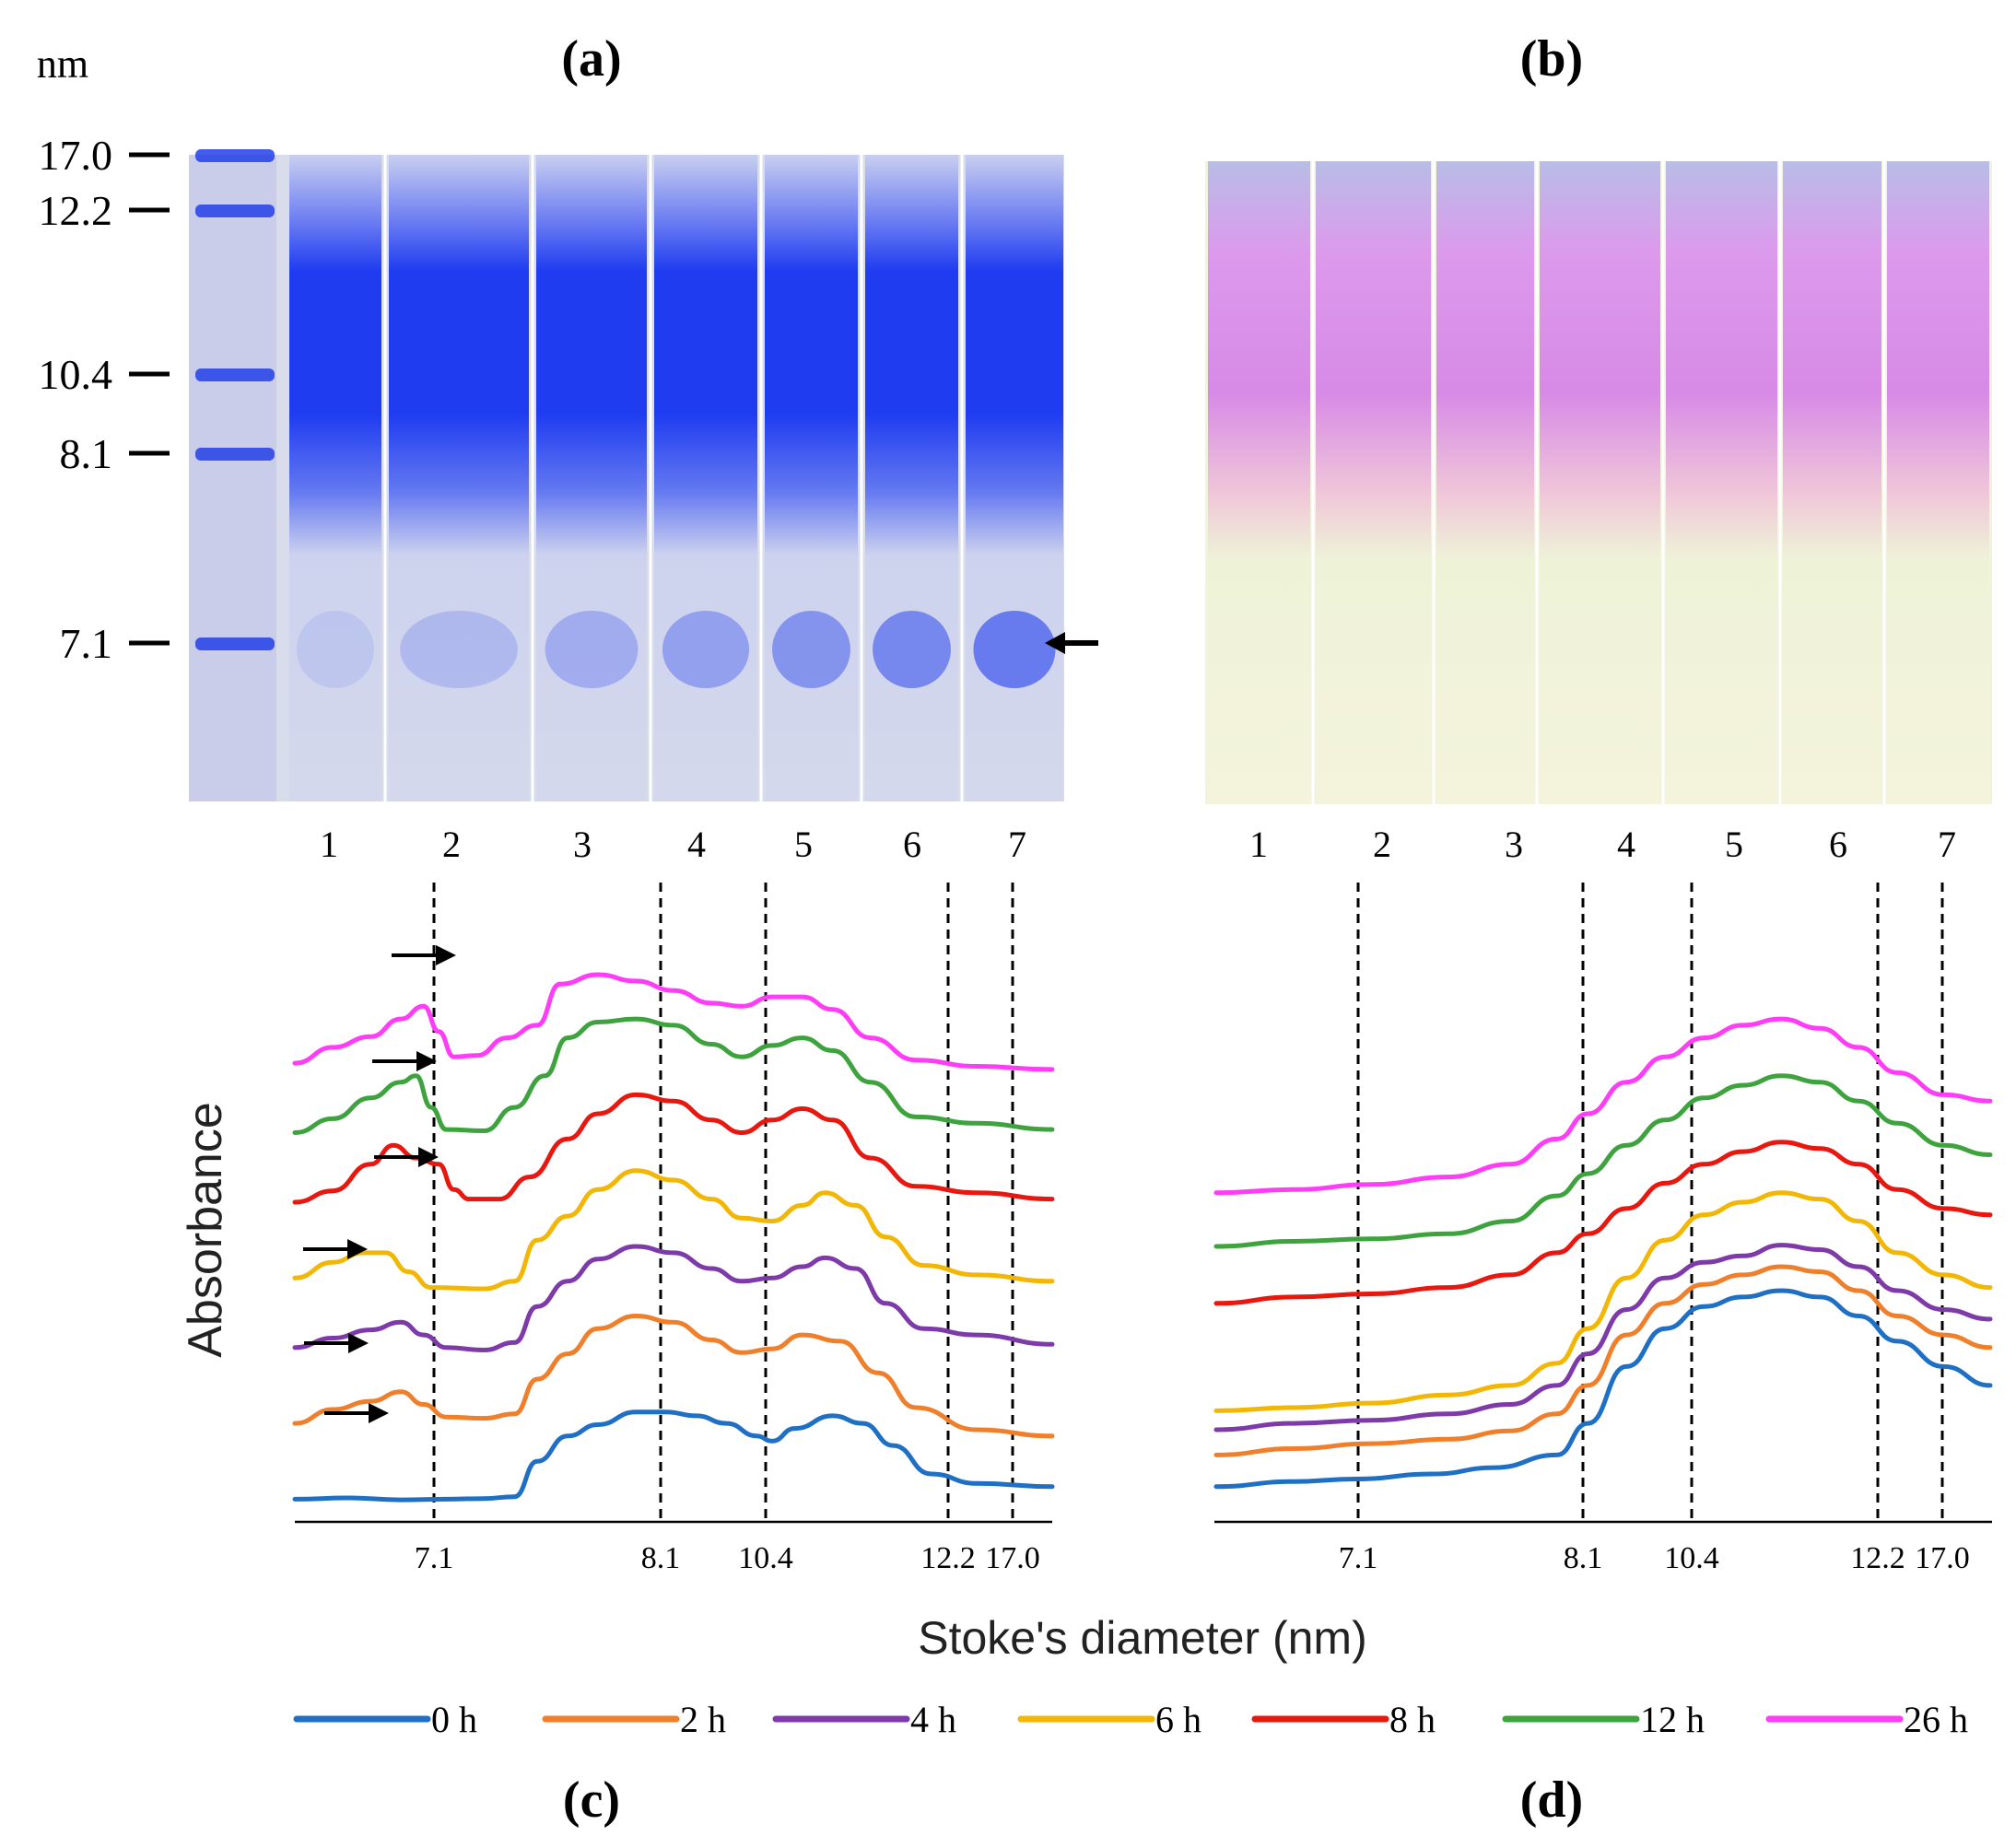 The height and width of the screenshot is (1836, 2016). Describe the element at coordinates (803, 844) in the screenshot. I see `gel-a-lane-number: 5` at that location.